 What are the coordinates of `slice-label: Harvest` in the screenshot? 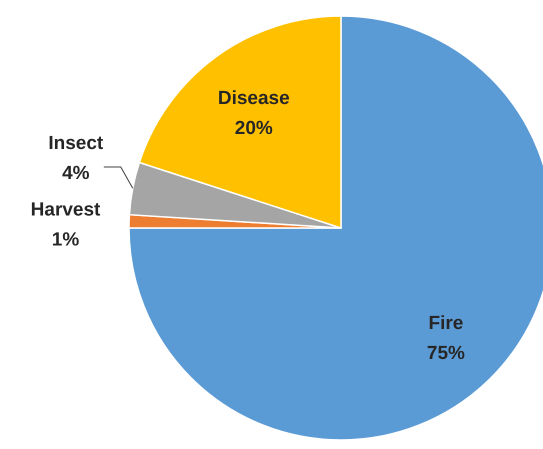 It's located at (66, 209).